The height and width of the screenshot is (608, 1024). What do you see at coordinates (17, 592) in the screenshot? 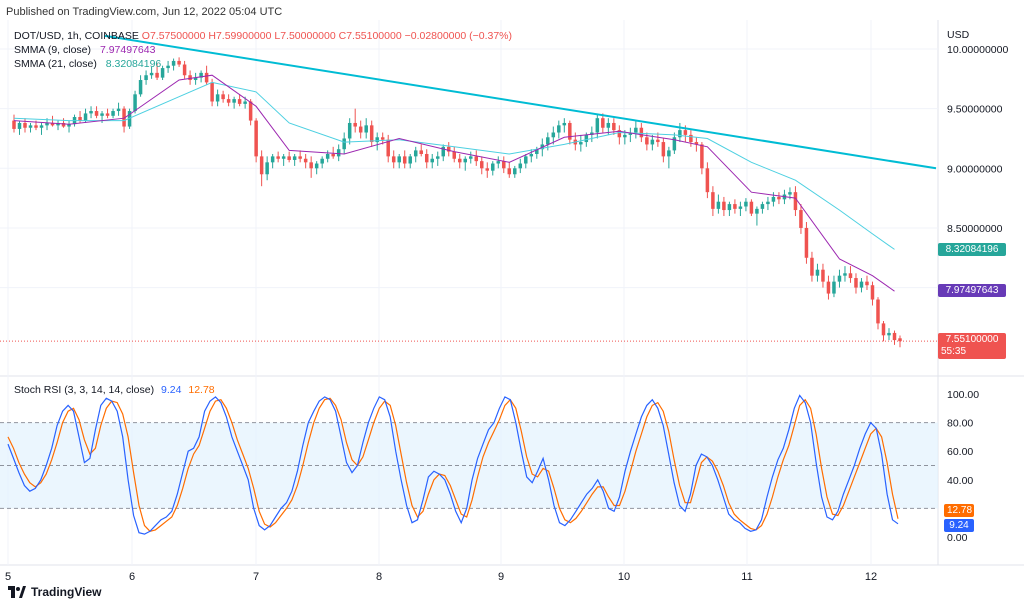
I see `tradingview-logo-icon` at bounding box center [17, 592].